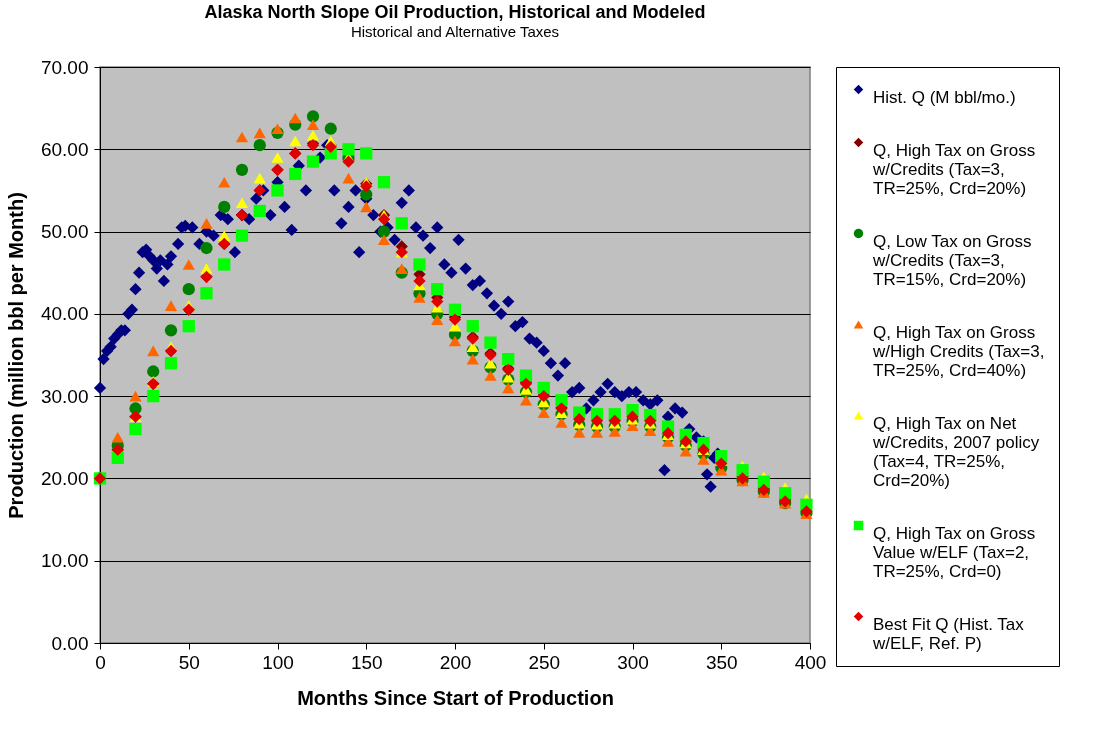  I want to click on legend-label: Q, Low Tax on Gross w/Credits (Tax=3, TR=15%, Crd=20%), so click(952, 260).